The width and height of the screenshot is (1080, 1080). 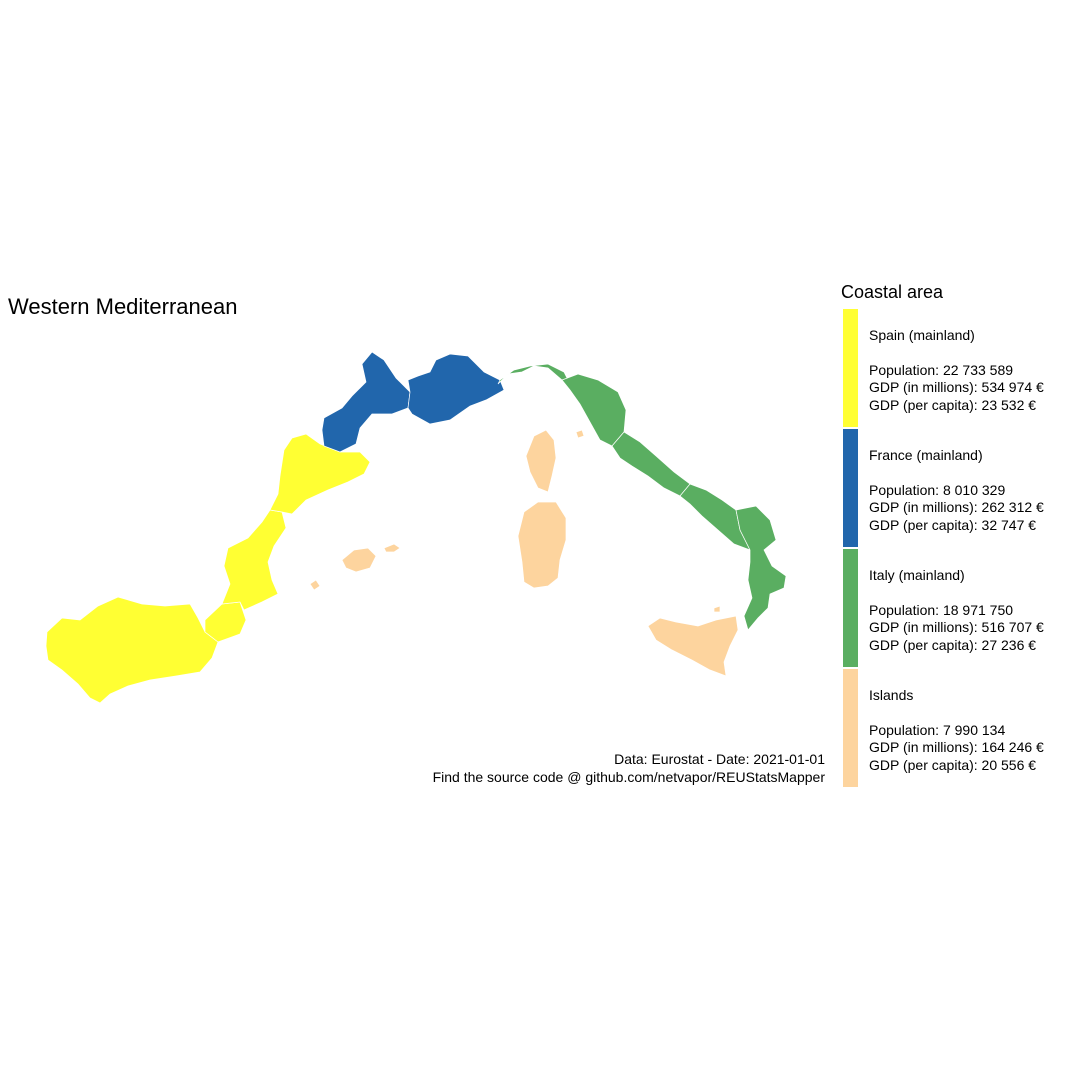 I want to click on legend-population: Population: 7 990 134, so click(x=937, y=729).